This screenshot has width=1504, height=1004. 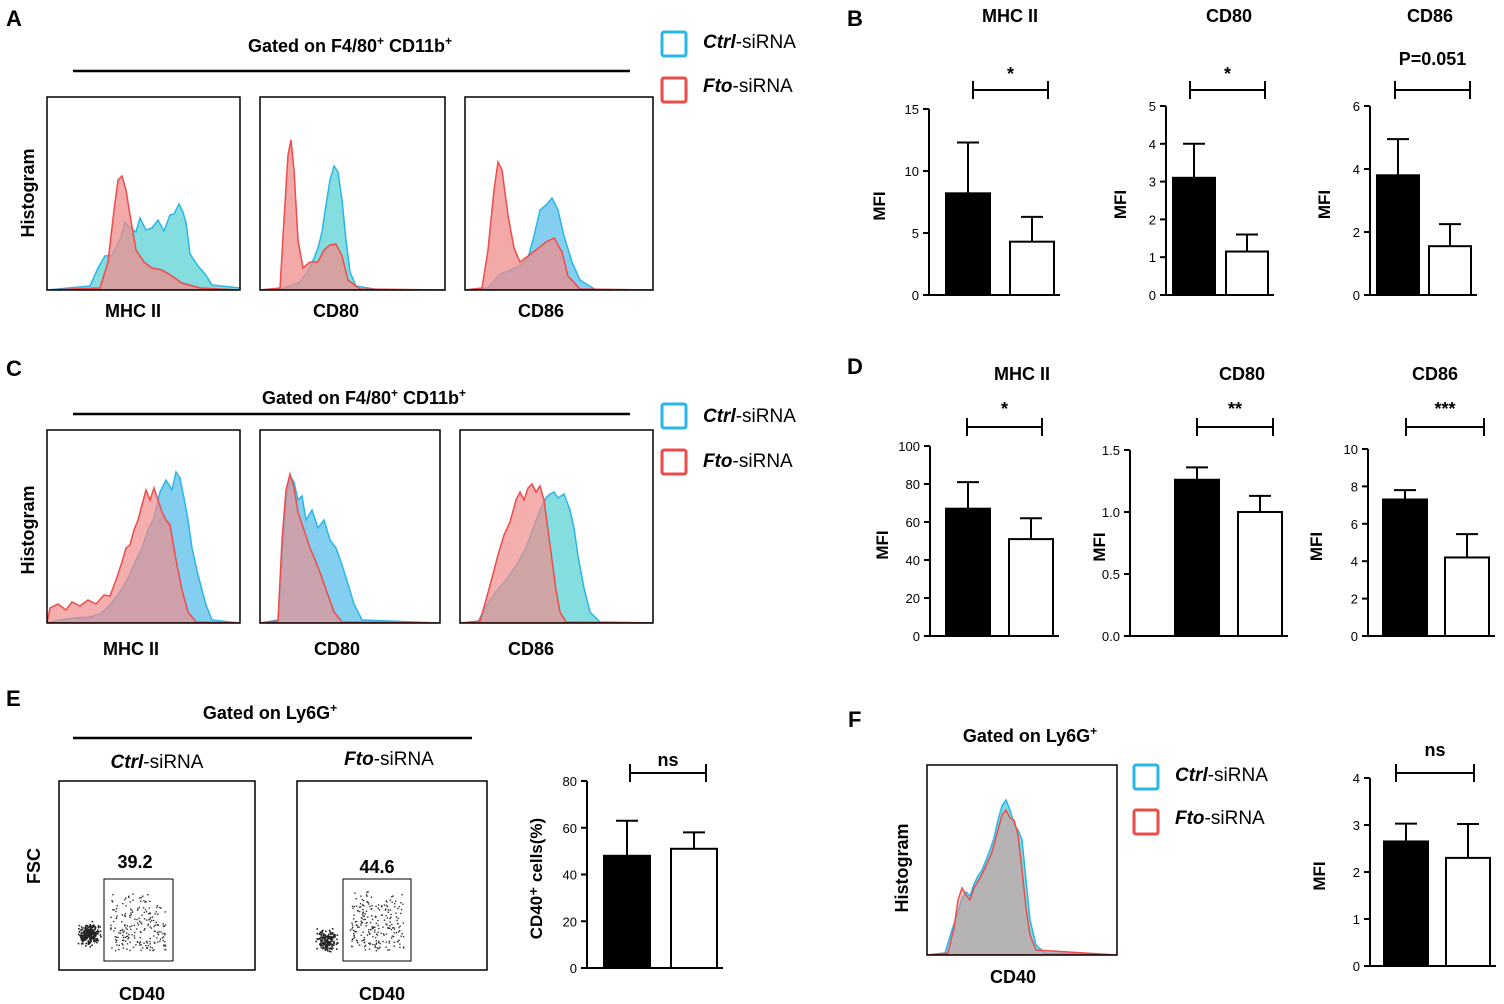 I want to click on y-tick-label: 100, so click(x=909, y=446).